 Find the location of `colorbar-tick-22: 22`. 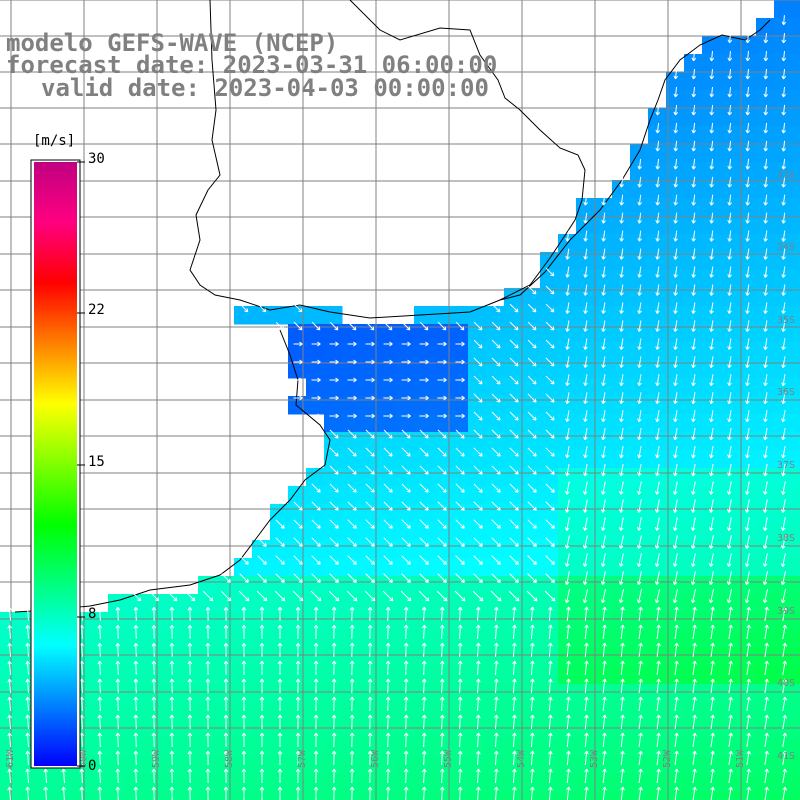

colorbar-tick-22: 22 is located at coordinates (96, 310).